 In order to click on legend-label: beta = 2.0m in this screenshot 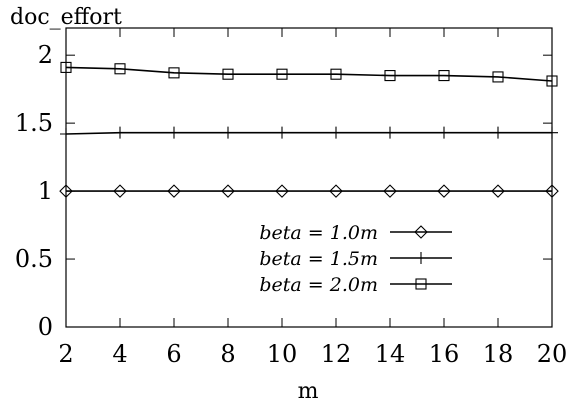, I will do `click(318, 285)`.